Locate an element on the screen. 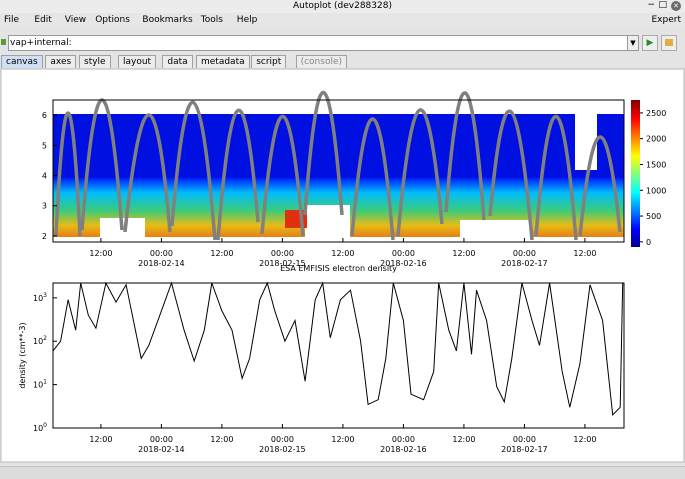 The height and width of the screenshot is (479, 685). y-tick-label: 10¹ is located at coordinates (40, 384).